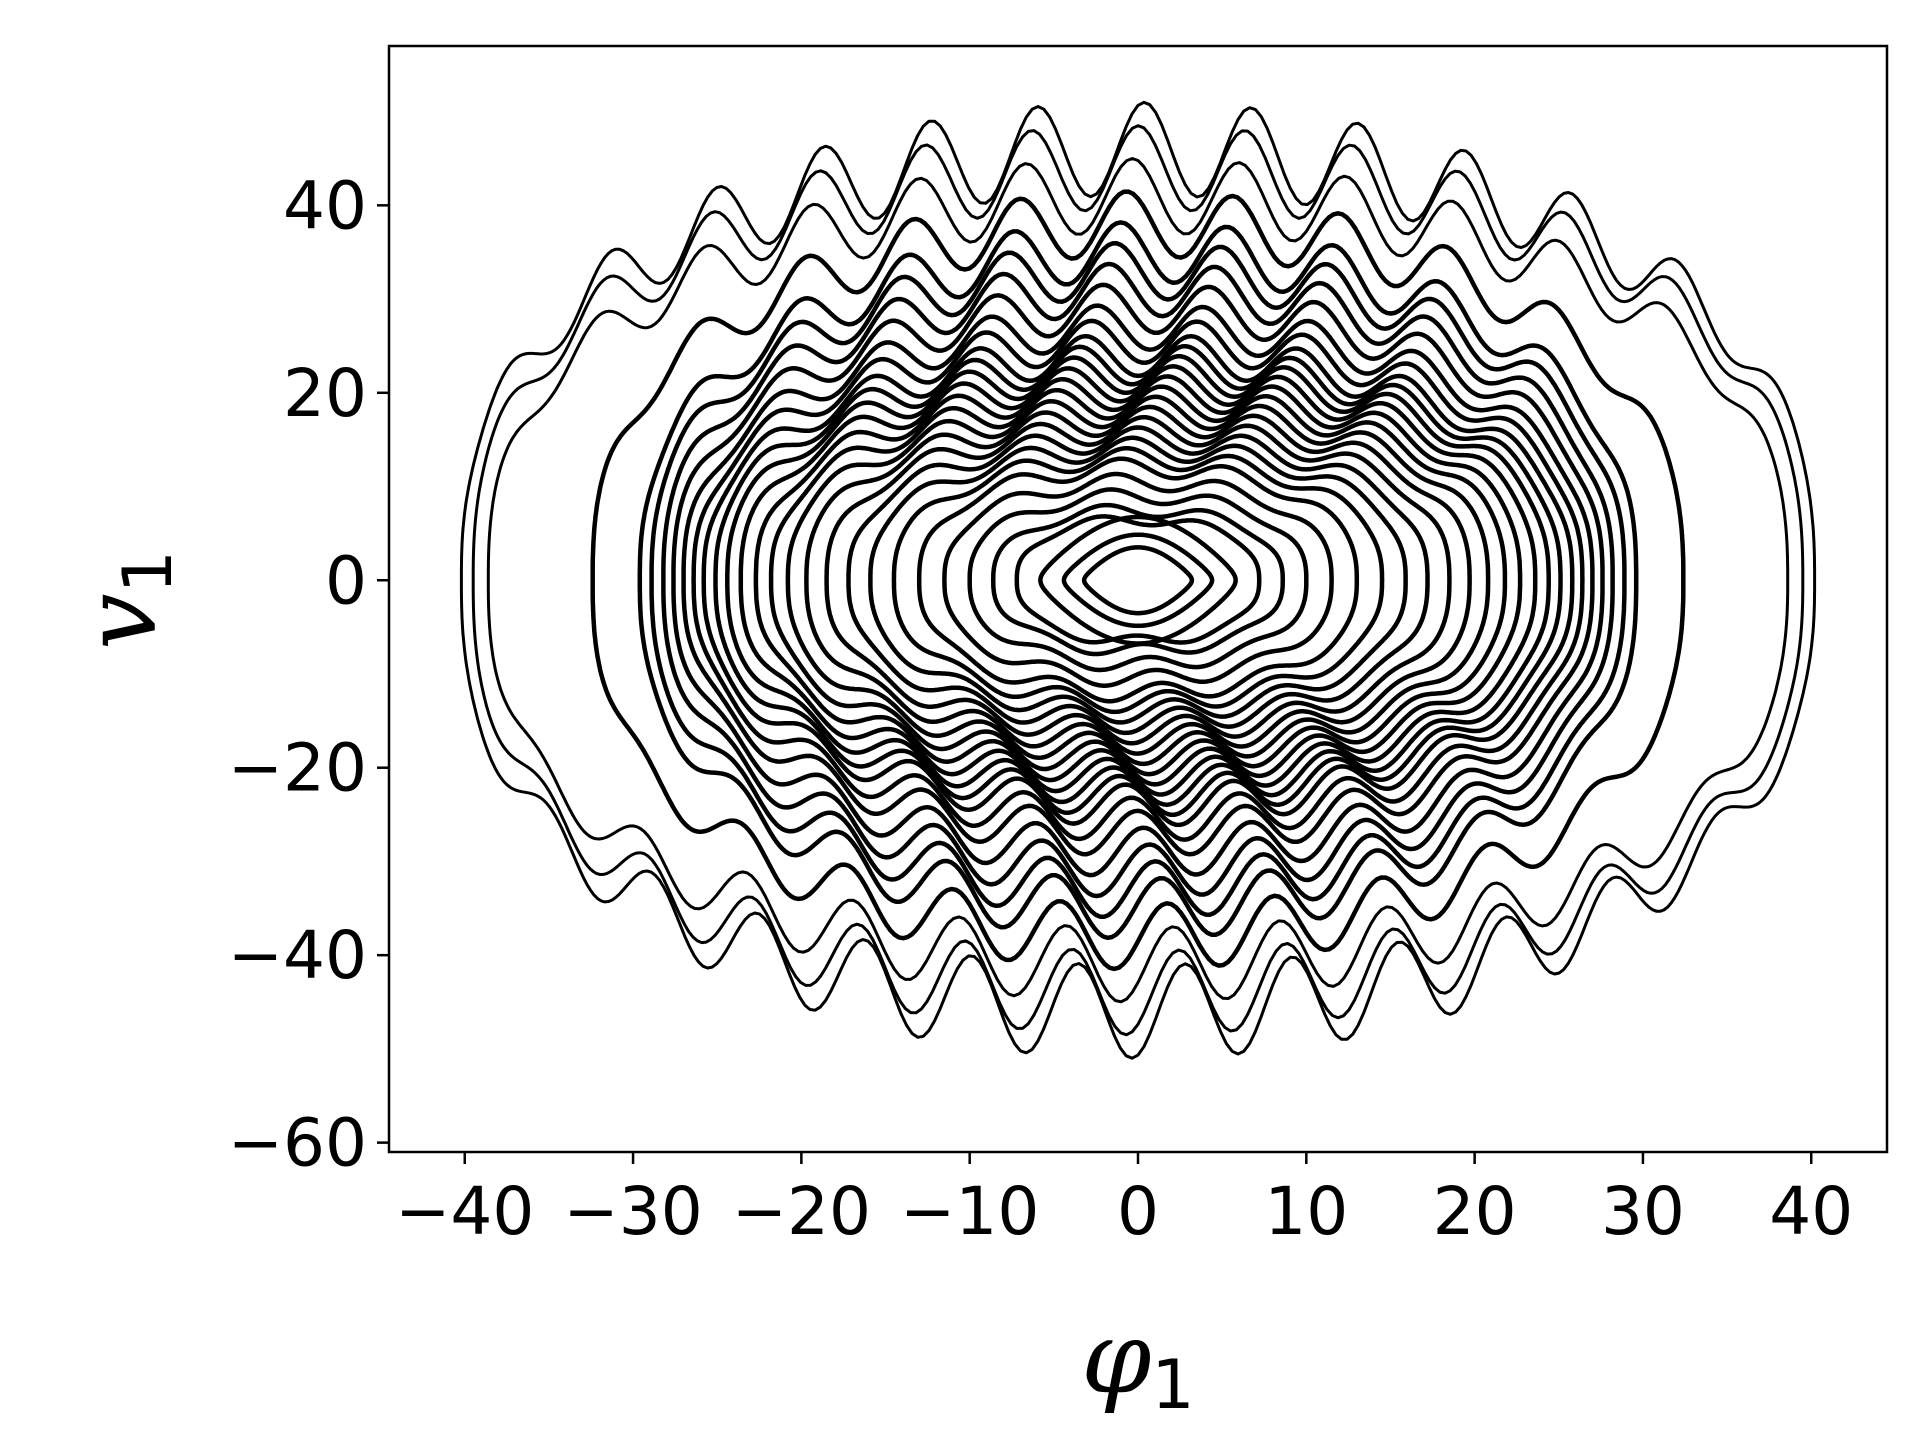 This screenshot has height=1440, width=1920. I want to click on x-axis-ticks: −40 −30 −20 −10 0 10 20 30 40, so click(1124, 1201).